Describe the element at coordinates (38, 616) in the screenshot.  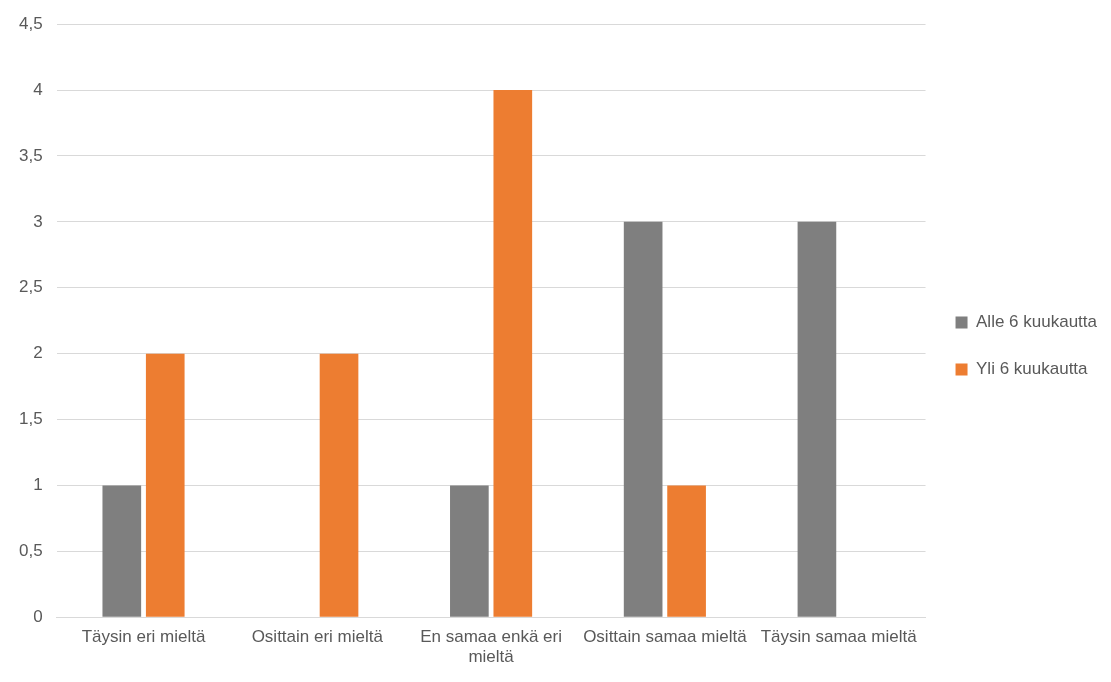
I see `y-tick-label: 0` at that location.